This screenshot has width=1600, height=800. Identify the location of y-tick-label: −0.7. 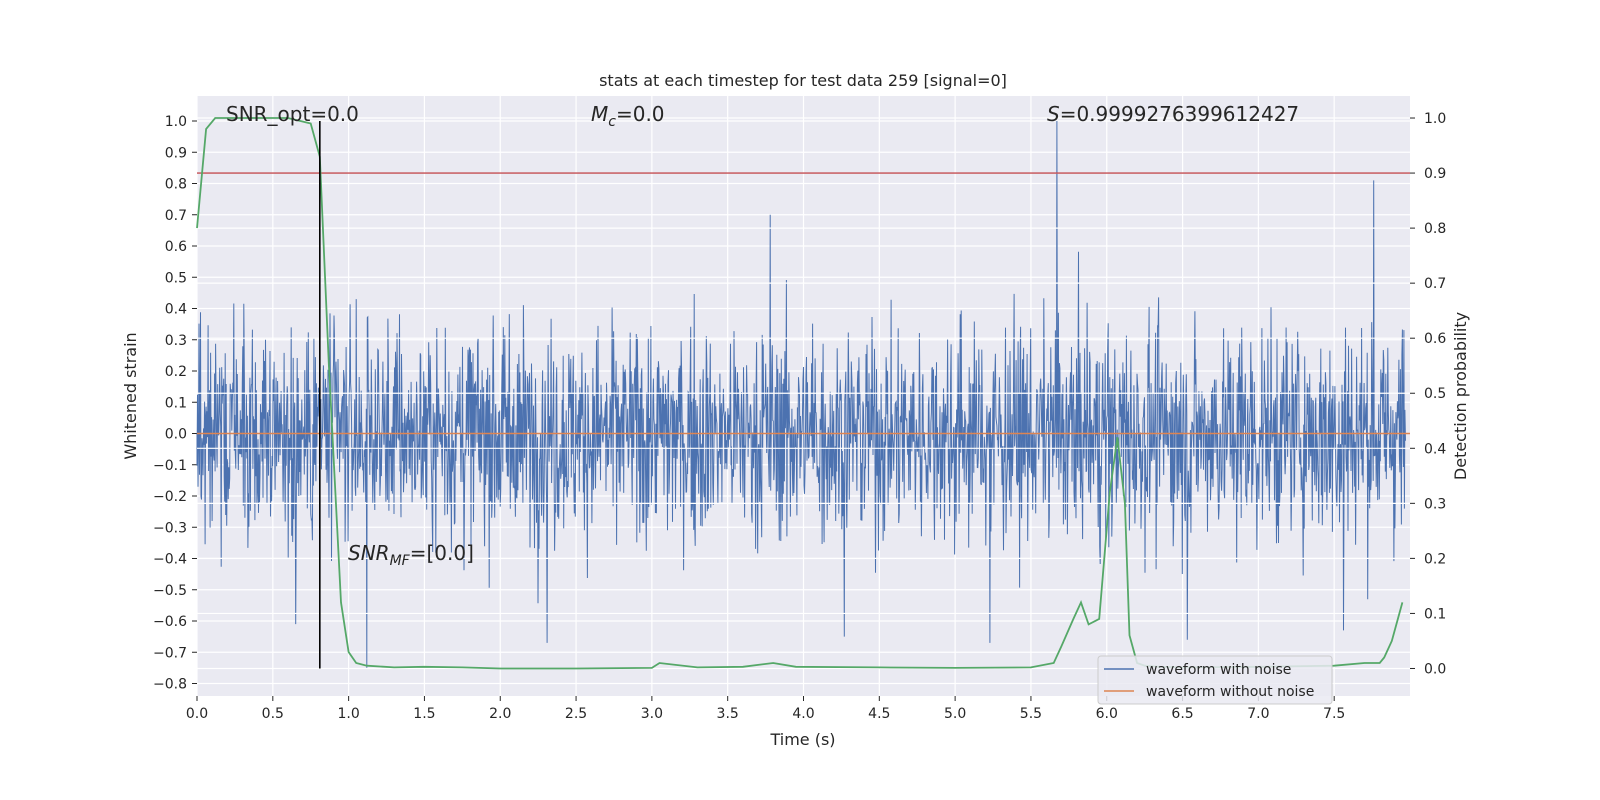
(170, 653).